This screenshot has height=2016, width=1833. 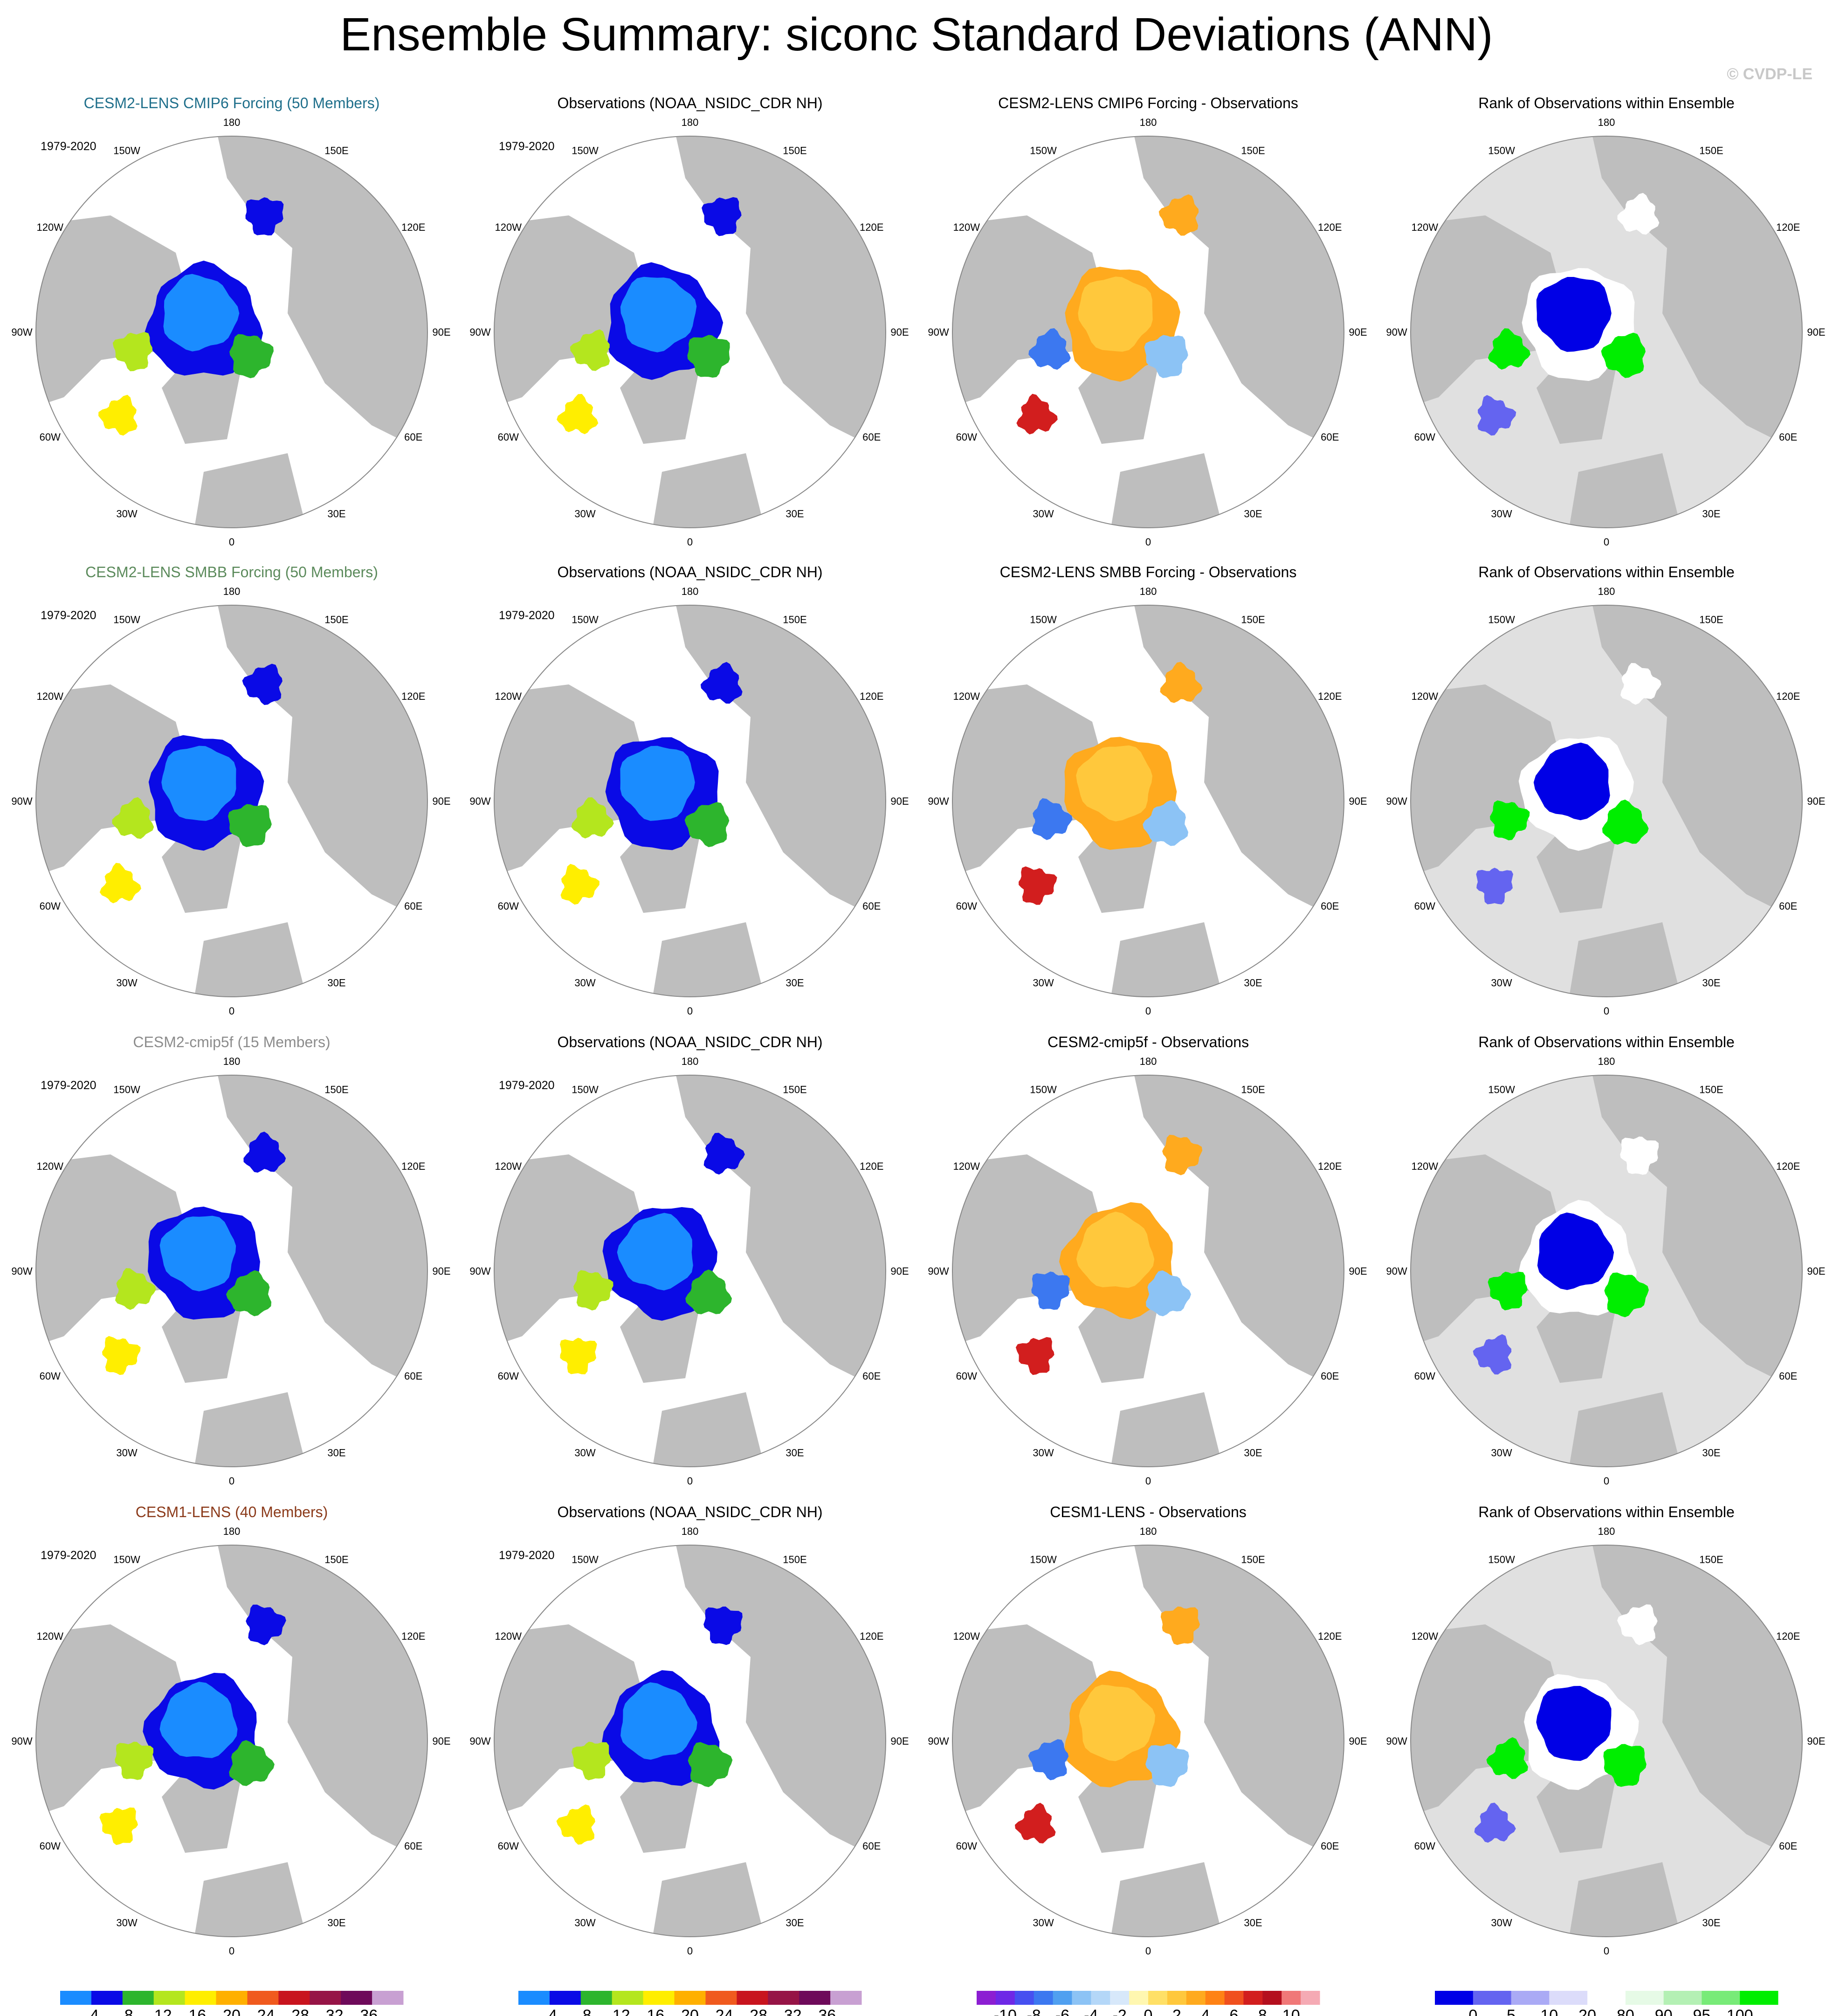 I want to click on longitude-label: 150W, so click(x=126, y=1559).